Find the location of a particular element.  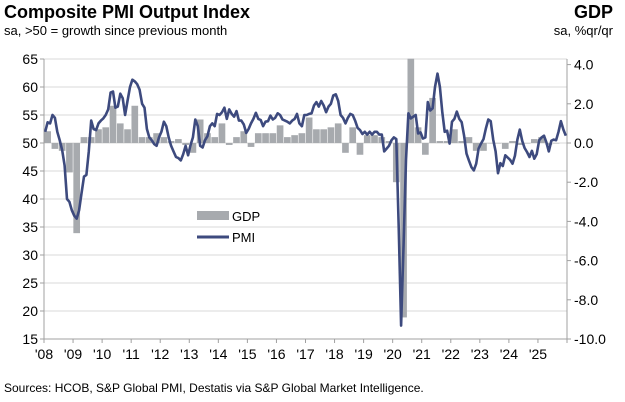

left-tick-label: 30 is located at coordinates (30, 255).